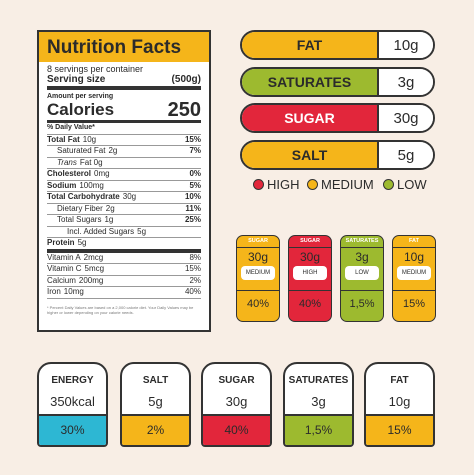 The image size is (474, 475). What do you see at coordinates (310, 278) in the screenshot?
I see `small-card: SUGAR 30g HIGH 40%` at bounding box center [310, 278].